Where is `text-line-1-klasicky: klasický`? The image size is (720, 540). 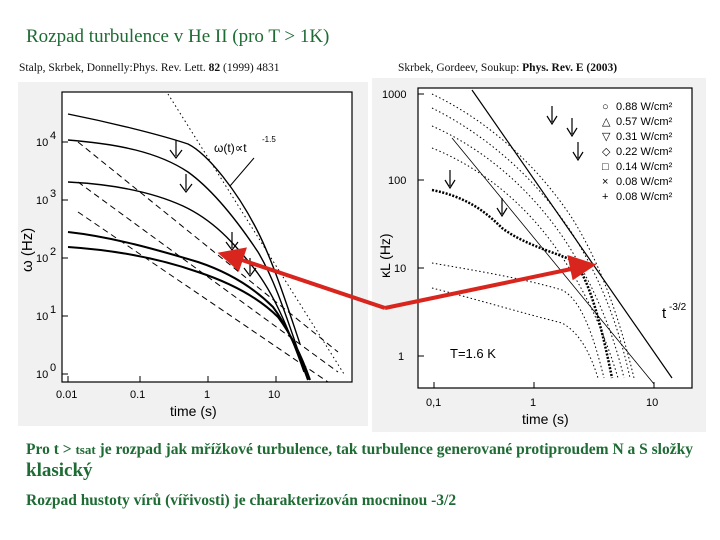 text-line-1-klasicky: klasický is located at coordinates (59, 471).